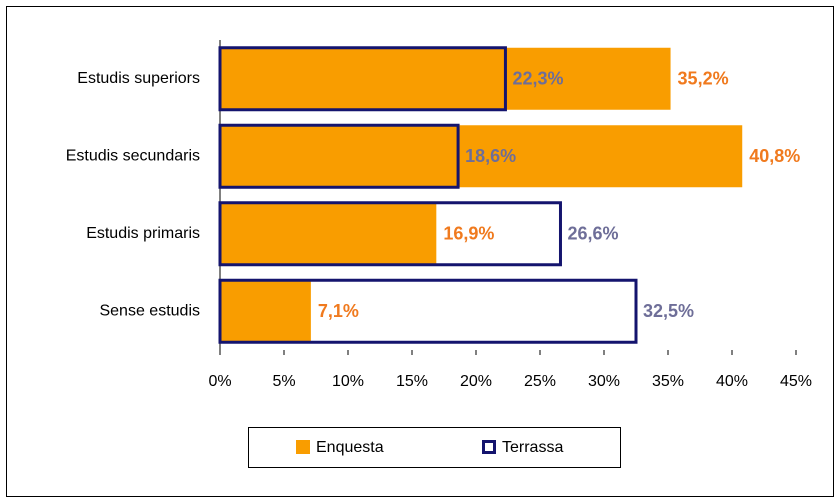 The width and height of the screenshot is (840, 503). Describe the element at coordinates (732, 381) in the screenshot. I see `x-tick-label: 40%` at that location.